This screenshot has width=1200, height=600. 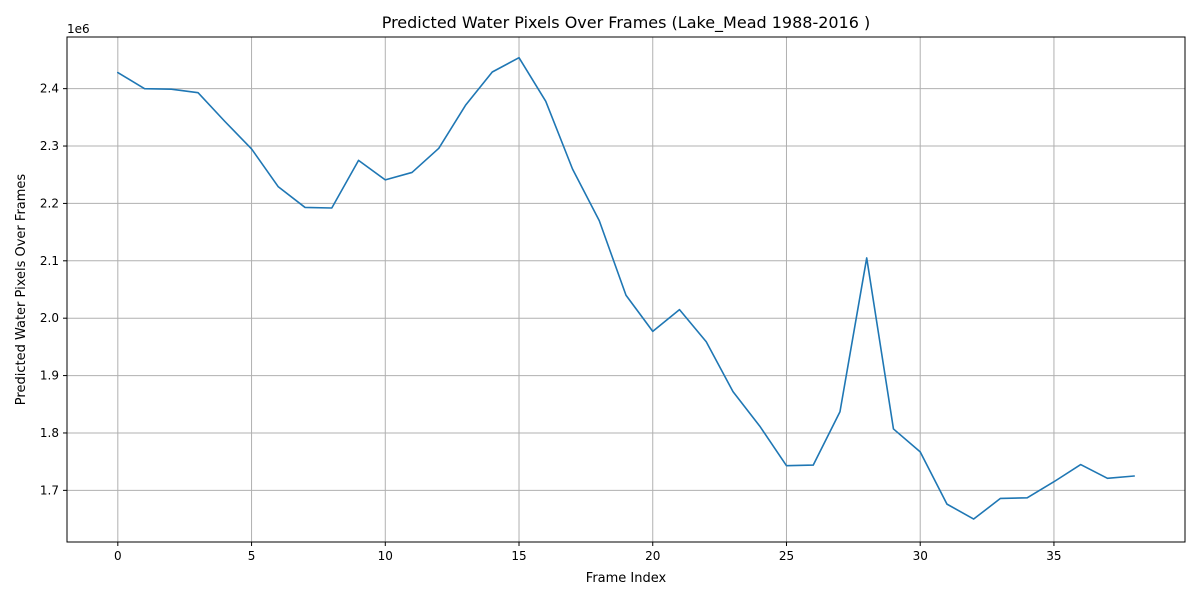 What do you see at coordinates (49, 433) in the screenshot?
I see `y-tick-label: 1.8` at bounding box center [49, 433].